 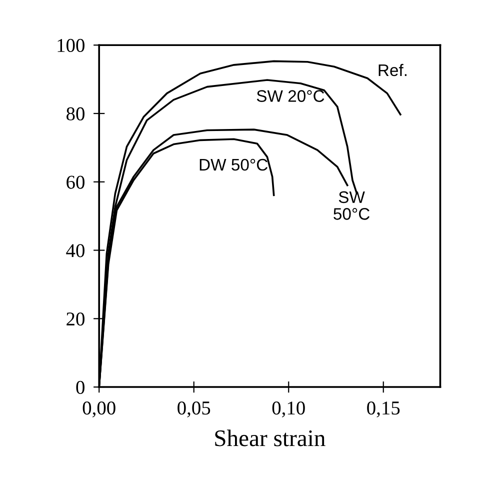 What do you see at coordinates (99, 409) in the screenshot?
I see `x-tick-label: 0,00` at bounding box center [99, 409].